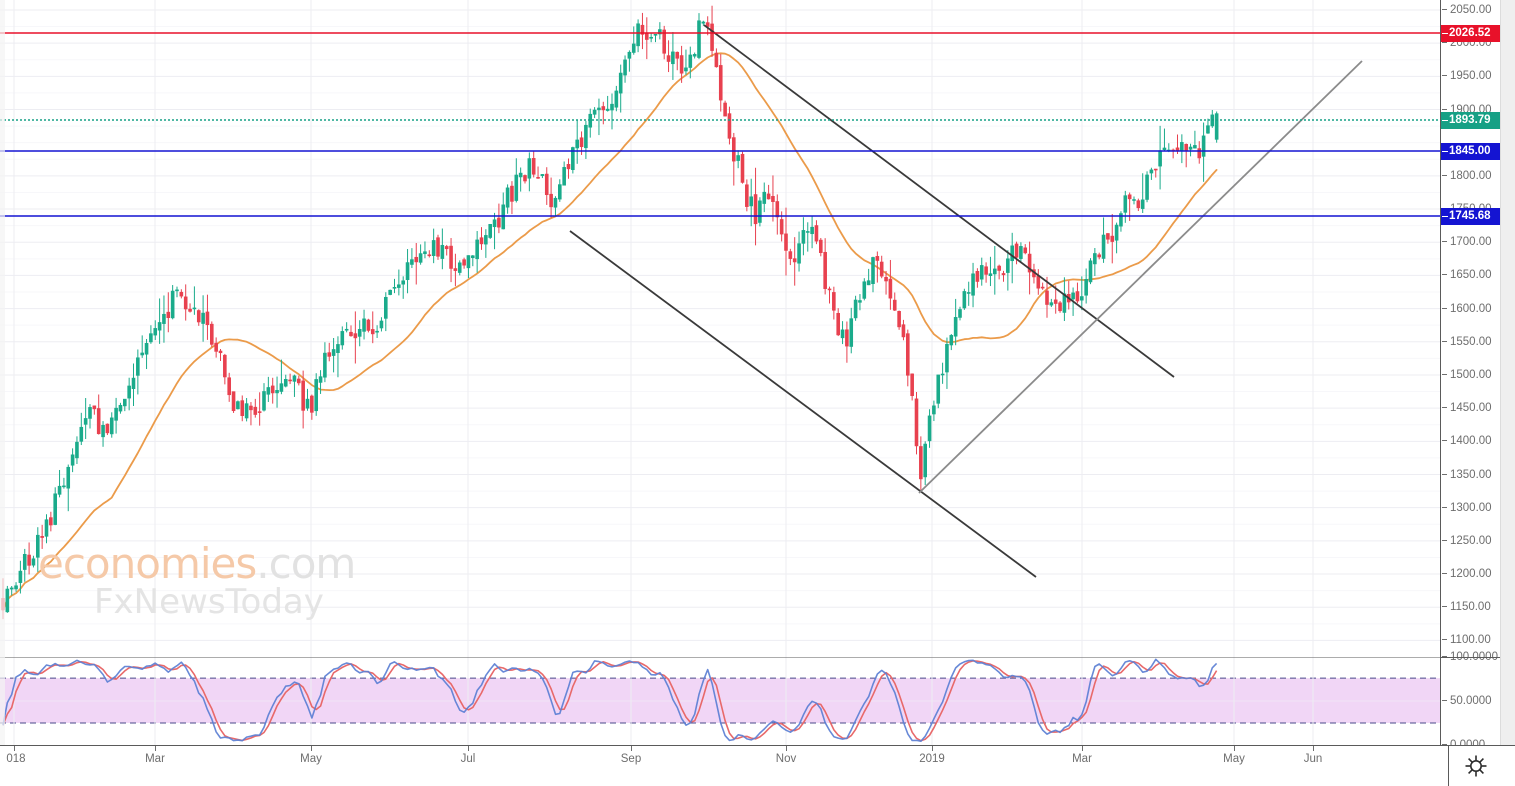 This screenshot has height=786, width=1515. Describe the element at coordinates (610, 700) in the screenshot. I see `stochastic-k-line` at that location.